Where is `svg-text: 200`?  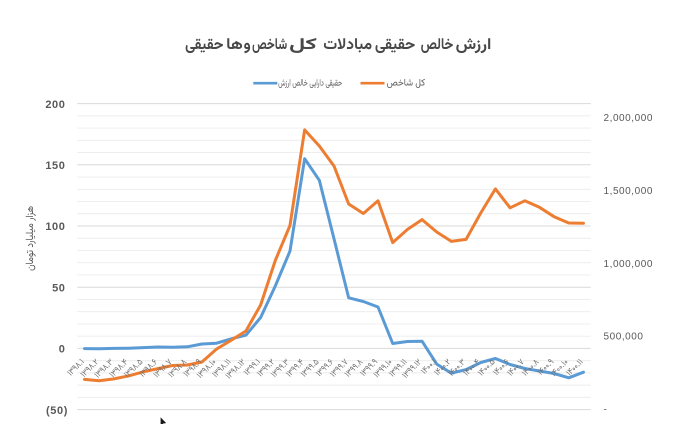
svg-text: 200 is located at coordinates (55, 105).